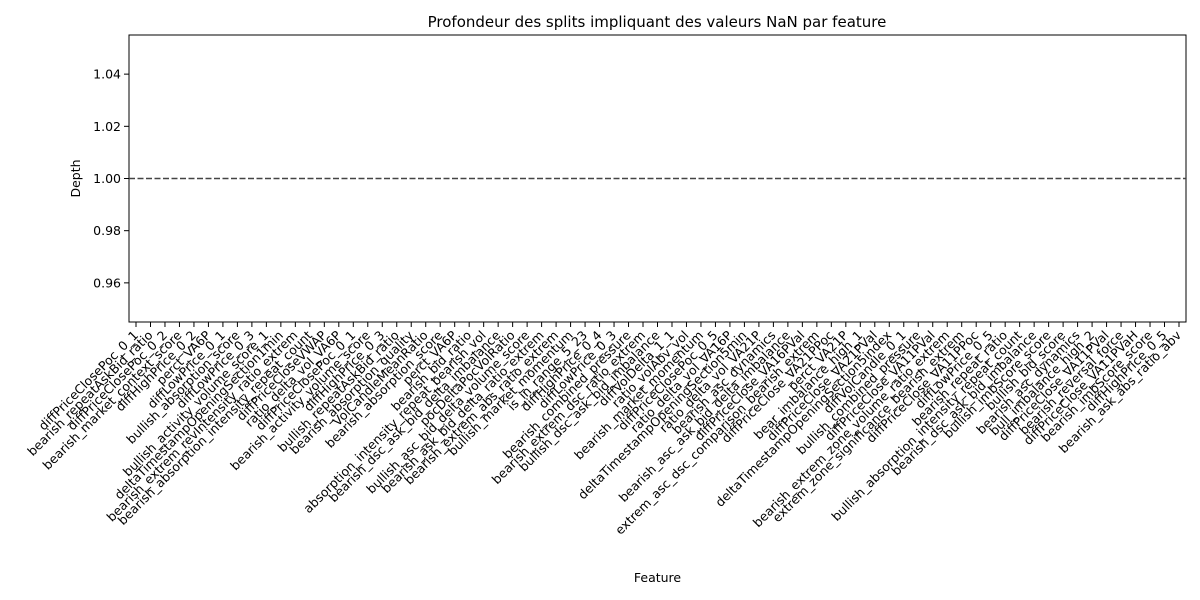 Image resolution: width=1200 pixels, height=600 pixels. Describe the element at coordinates (658, 577) in the screenshot. I see `x-axis-label: Feature` at that location.